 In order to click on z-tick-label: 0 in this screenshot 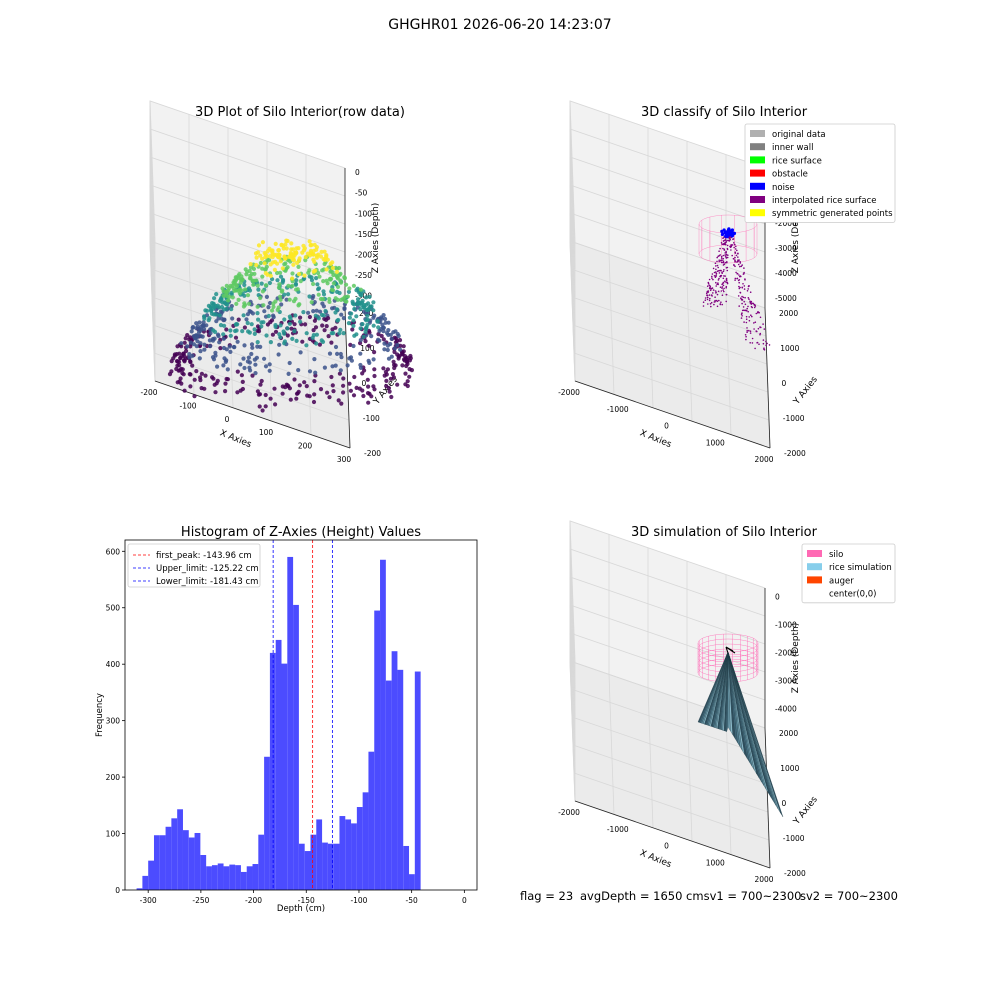, I will do `click(777, 596)`.